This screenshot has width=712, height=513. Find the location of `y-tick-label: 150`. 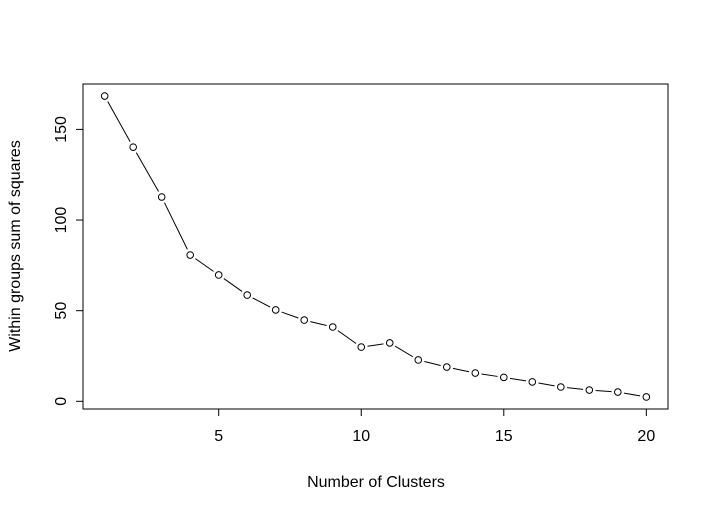

y-tick-label: 150 is located at coordinates (61, 129).